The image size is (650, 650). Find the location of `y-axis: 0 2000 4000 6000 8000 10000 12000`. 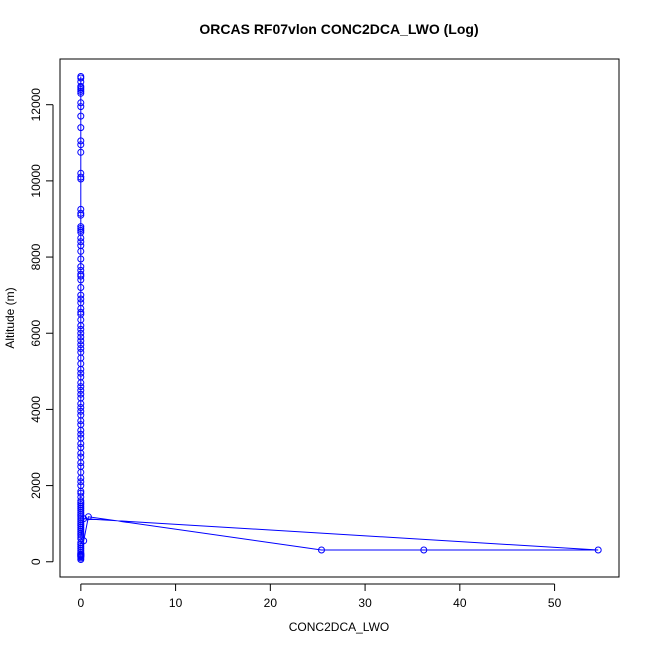

y-axis: 0 2000 4000 6000 8000 10000 12000 is located at coordinates (41, 326).